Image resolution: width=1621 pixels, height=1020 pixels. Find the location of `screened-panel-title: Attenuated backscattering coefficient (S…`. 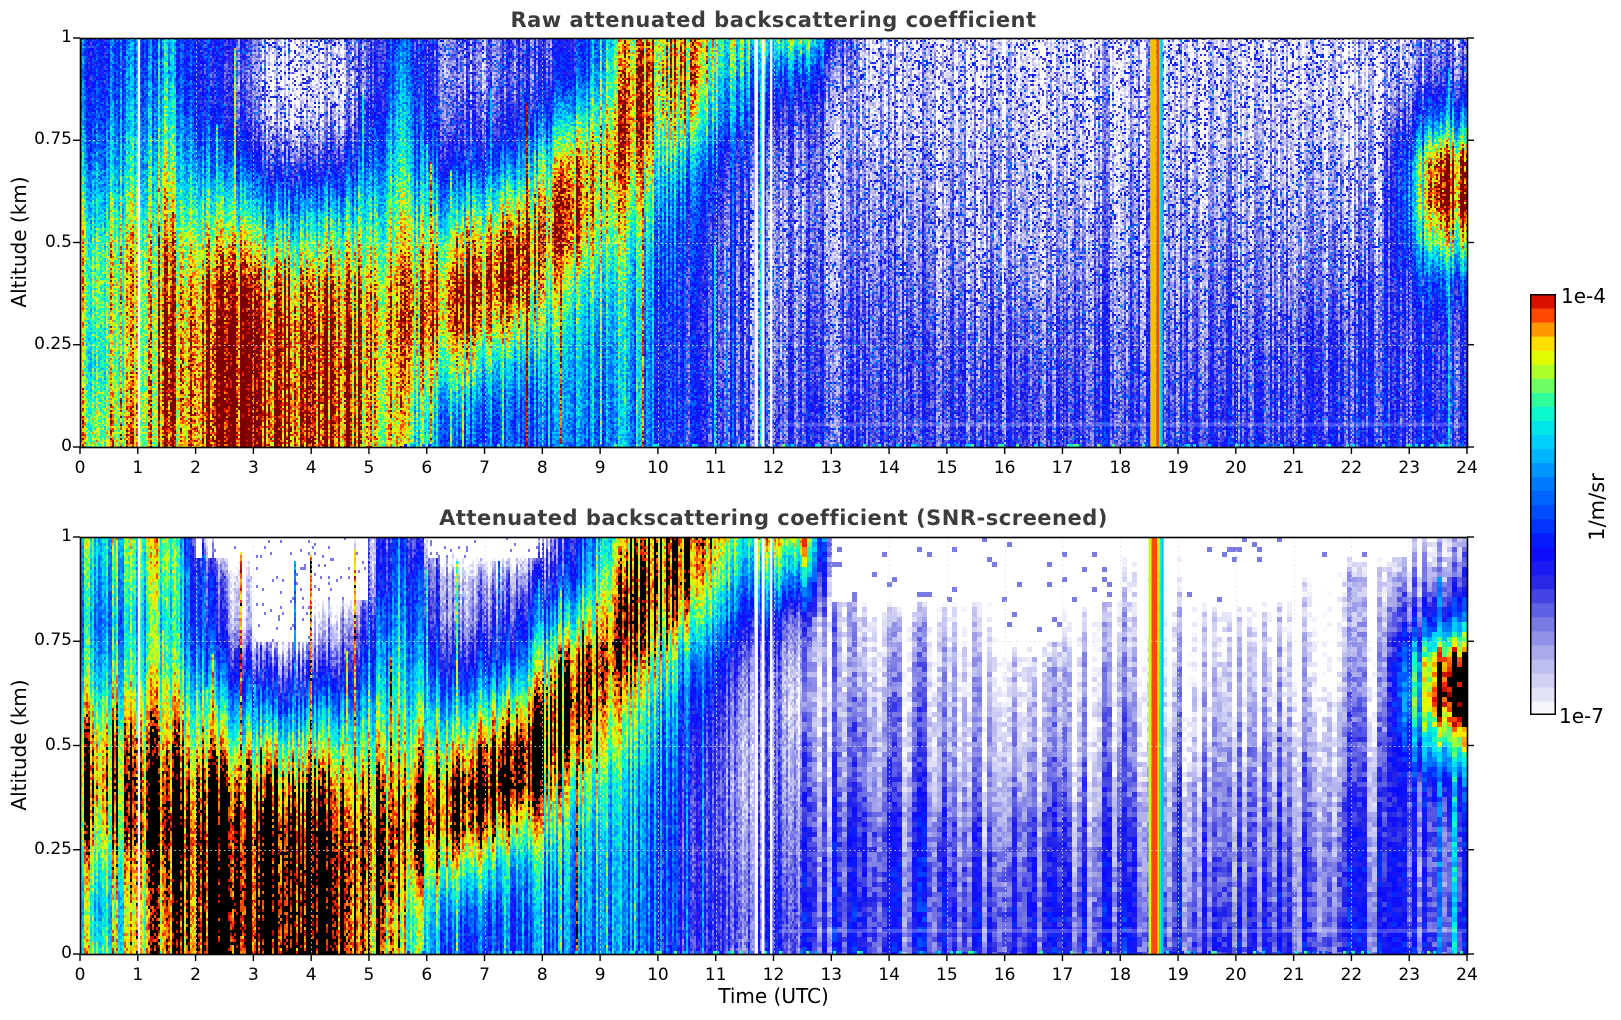

screened-panel-title: Attenuated backscattering coefficient (S… is located at coordinates (773, 518).